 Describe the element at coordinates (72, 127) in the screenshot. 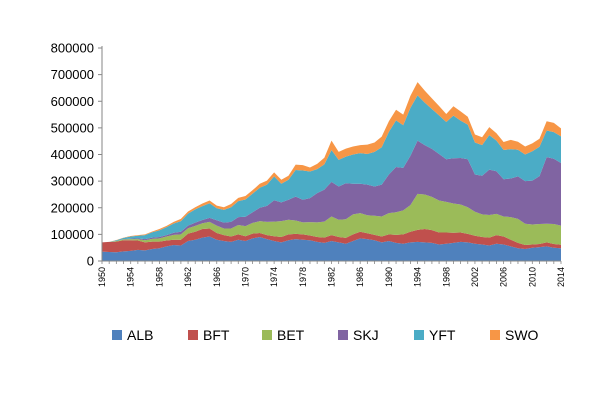

I see `y-tick-label: 500000` at that location.